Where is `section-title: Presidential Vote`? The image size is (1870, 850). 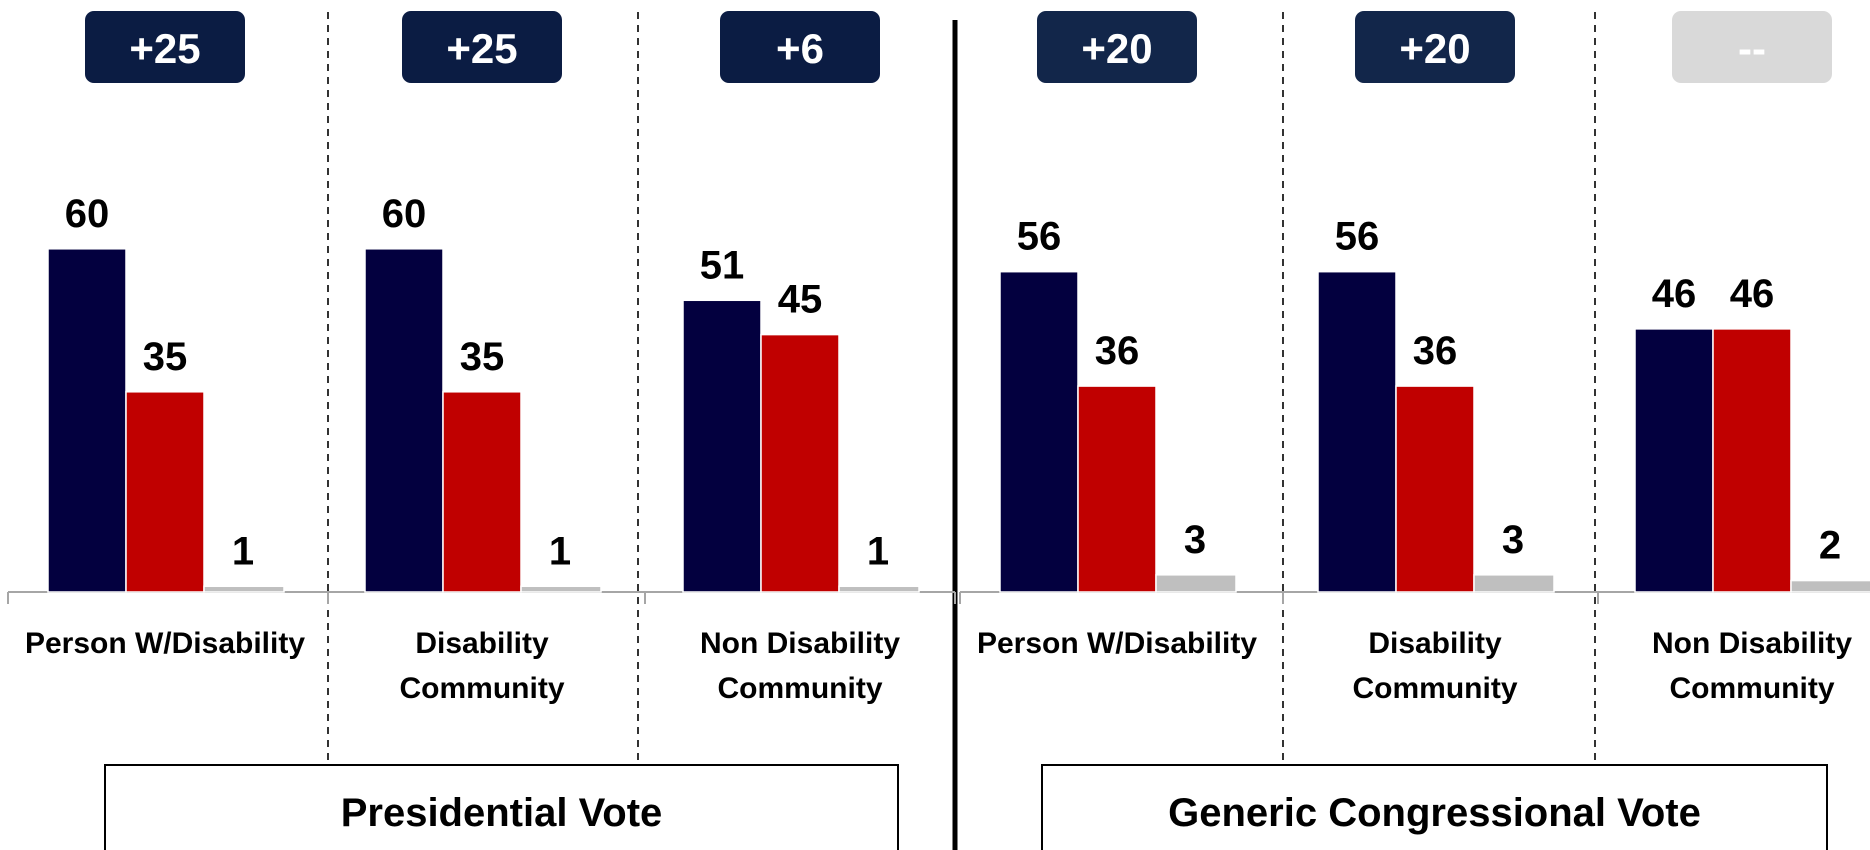 section-title: Presidential Vote is located at coordinates (502, 813).